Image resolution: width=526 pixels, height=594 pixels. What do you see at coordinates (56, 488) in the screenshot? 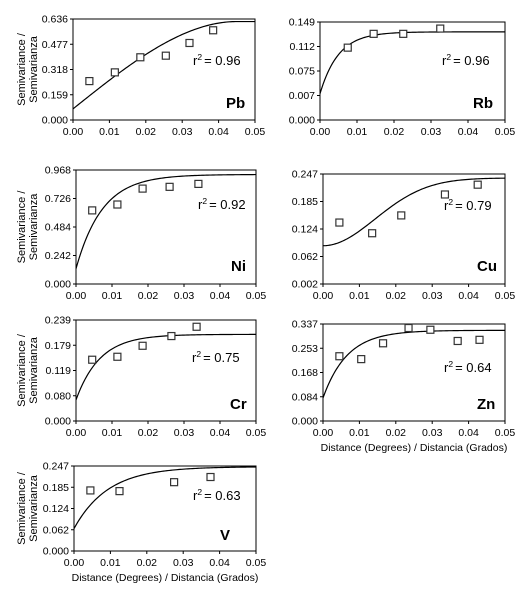
I see `y-tick-label: 0.185` at bounding box center [56, 488].